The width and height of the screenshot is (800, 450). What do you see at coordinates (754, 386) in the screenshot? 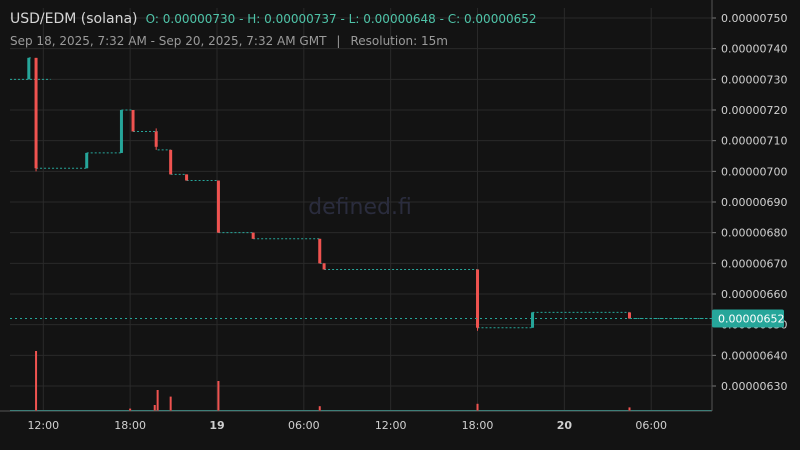
I see `y-tick-label: 0.00000630` at bounding box center [754, 386].